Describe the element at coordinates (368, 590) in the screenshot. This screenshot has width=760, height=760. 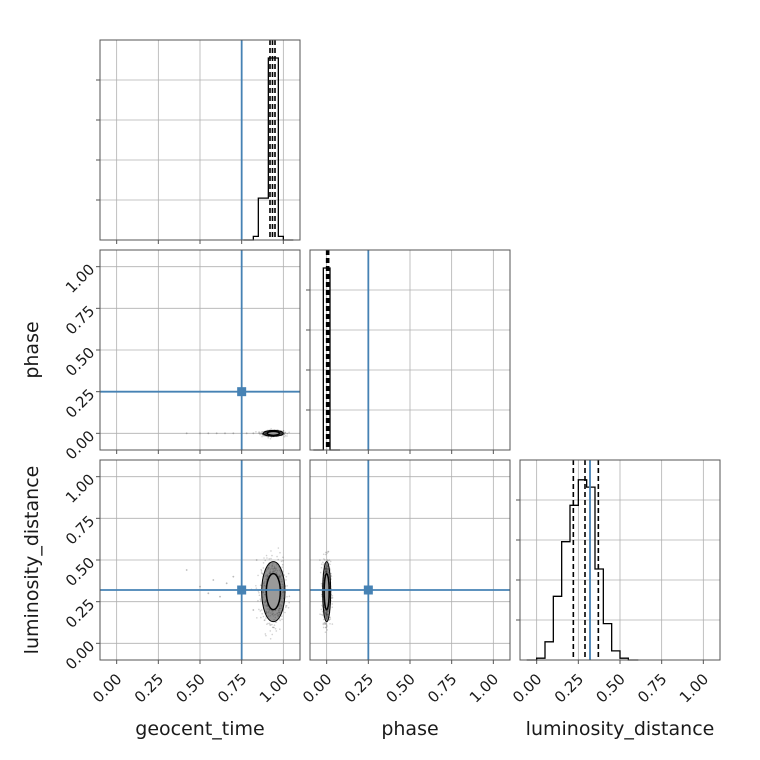
I see `truth-marker` at that location.